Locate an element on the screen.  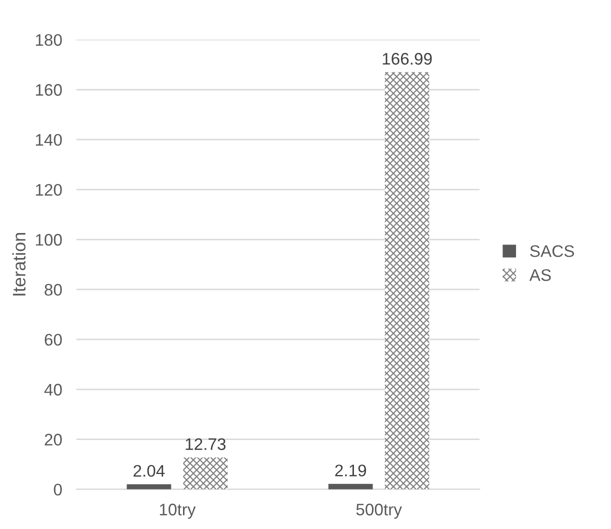
y-tick-label: 160 is located at coordinates (49, 90).